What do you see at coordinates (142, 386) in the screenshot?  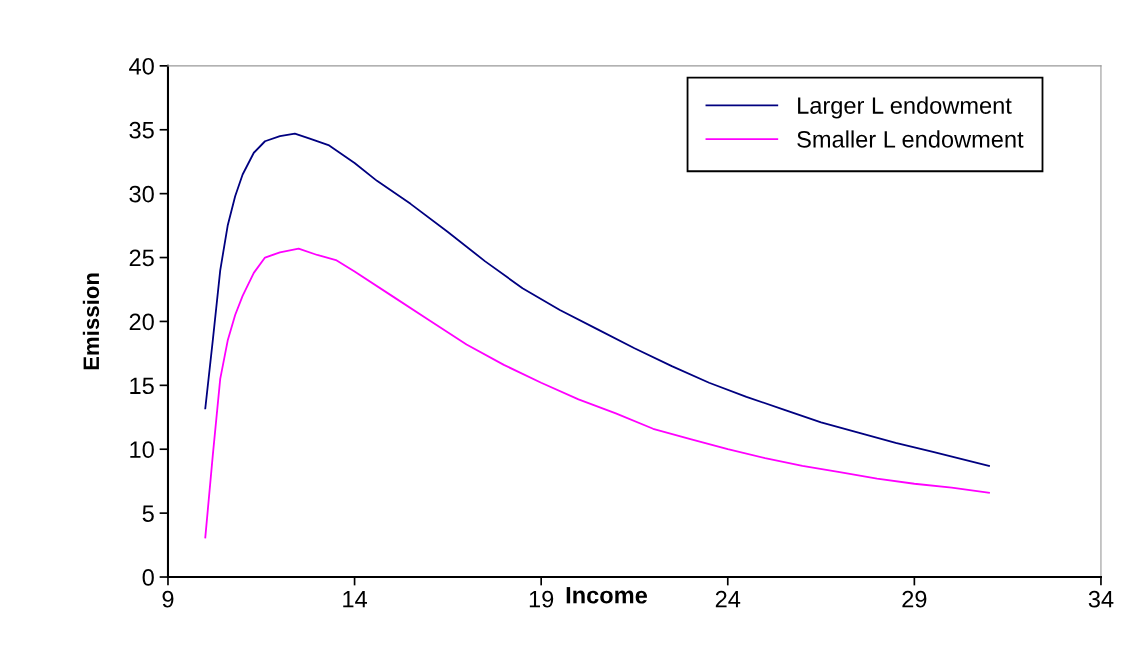 I see `y-tick-label: 15` at bounding box center [142, 386].